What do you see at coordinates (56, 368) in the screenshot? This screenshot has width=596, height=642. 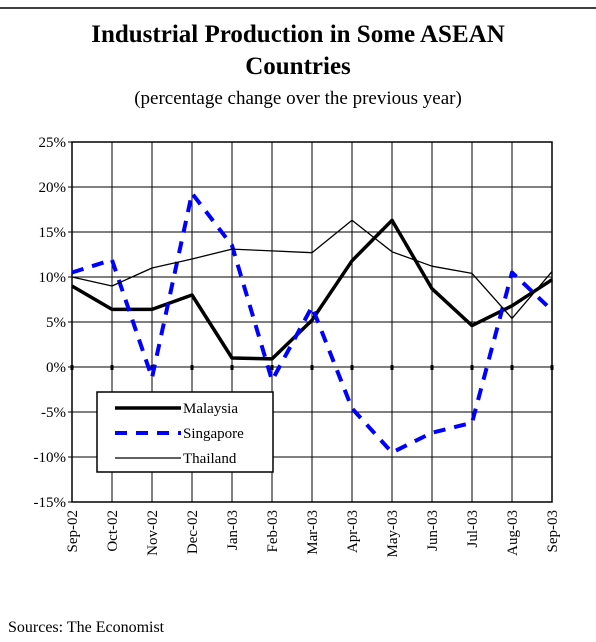 I see `y-tick-label: 0%` at bounding box center [56, 368].